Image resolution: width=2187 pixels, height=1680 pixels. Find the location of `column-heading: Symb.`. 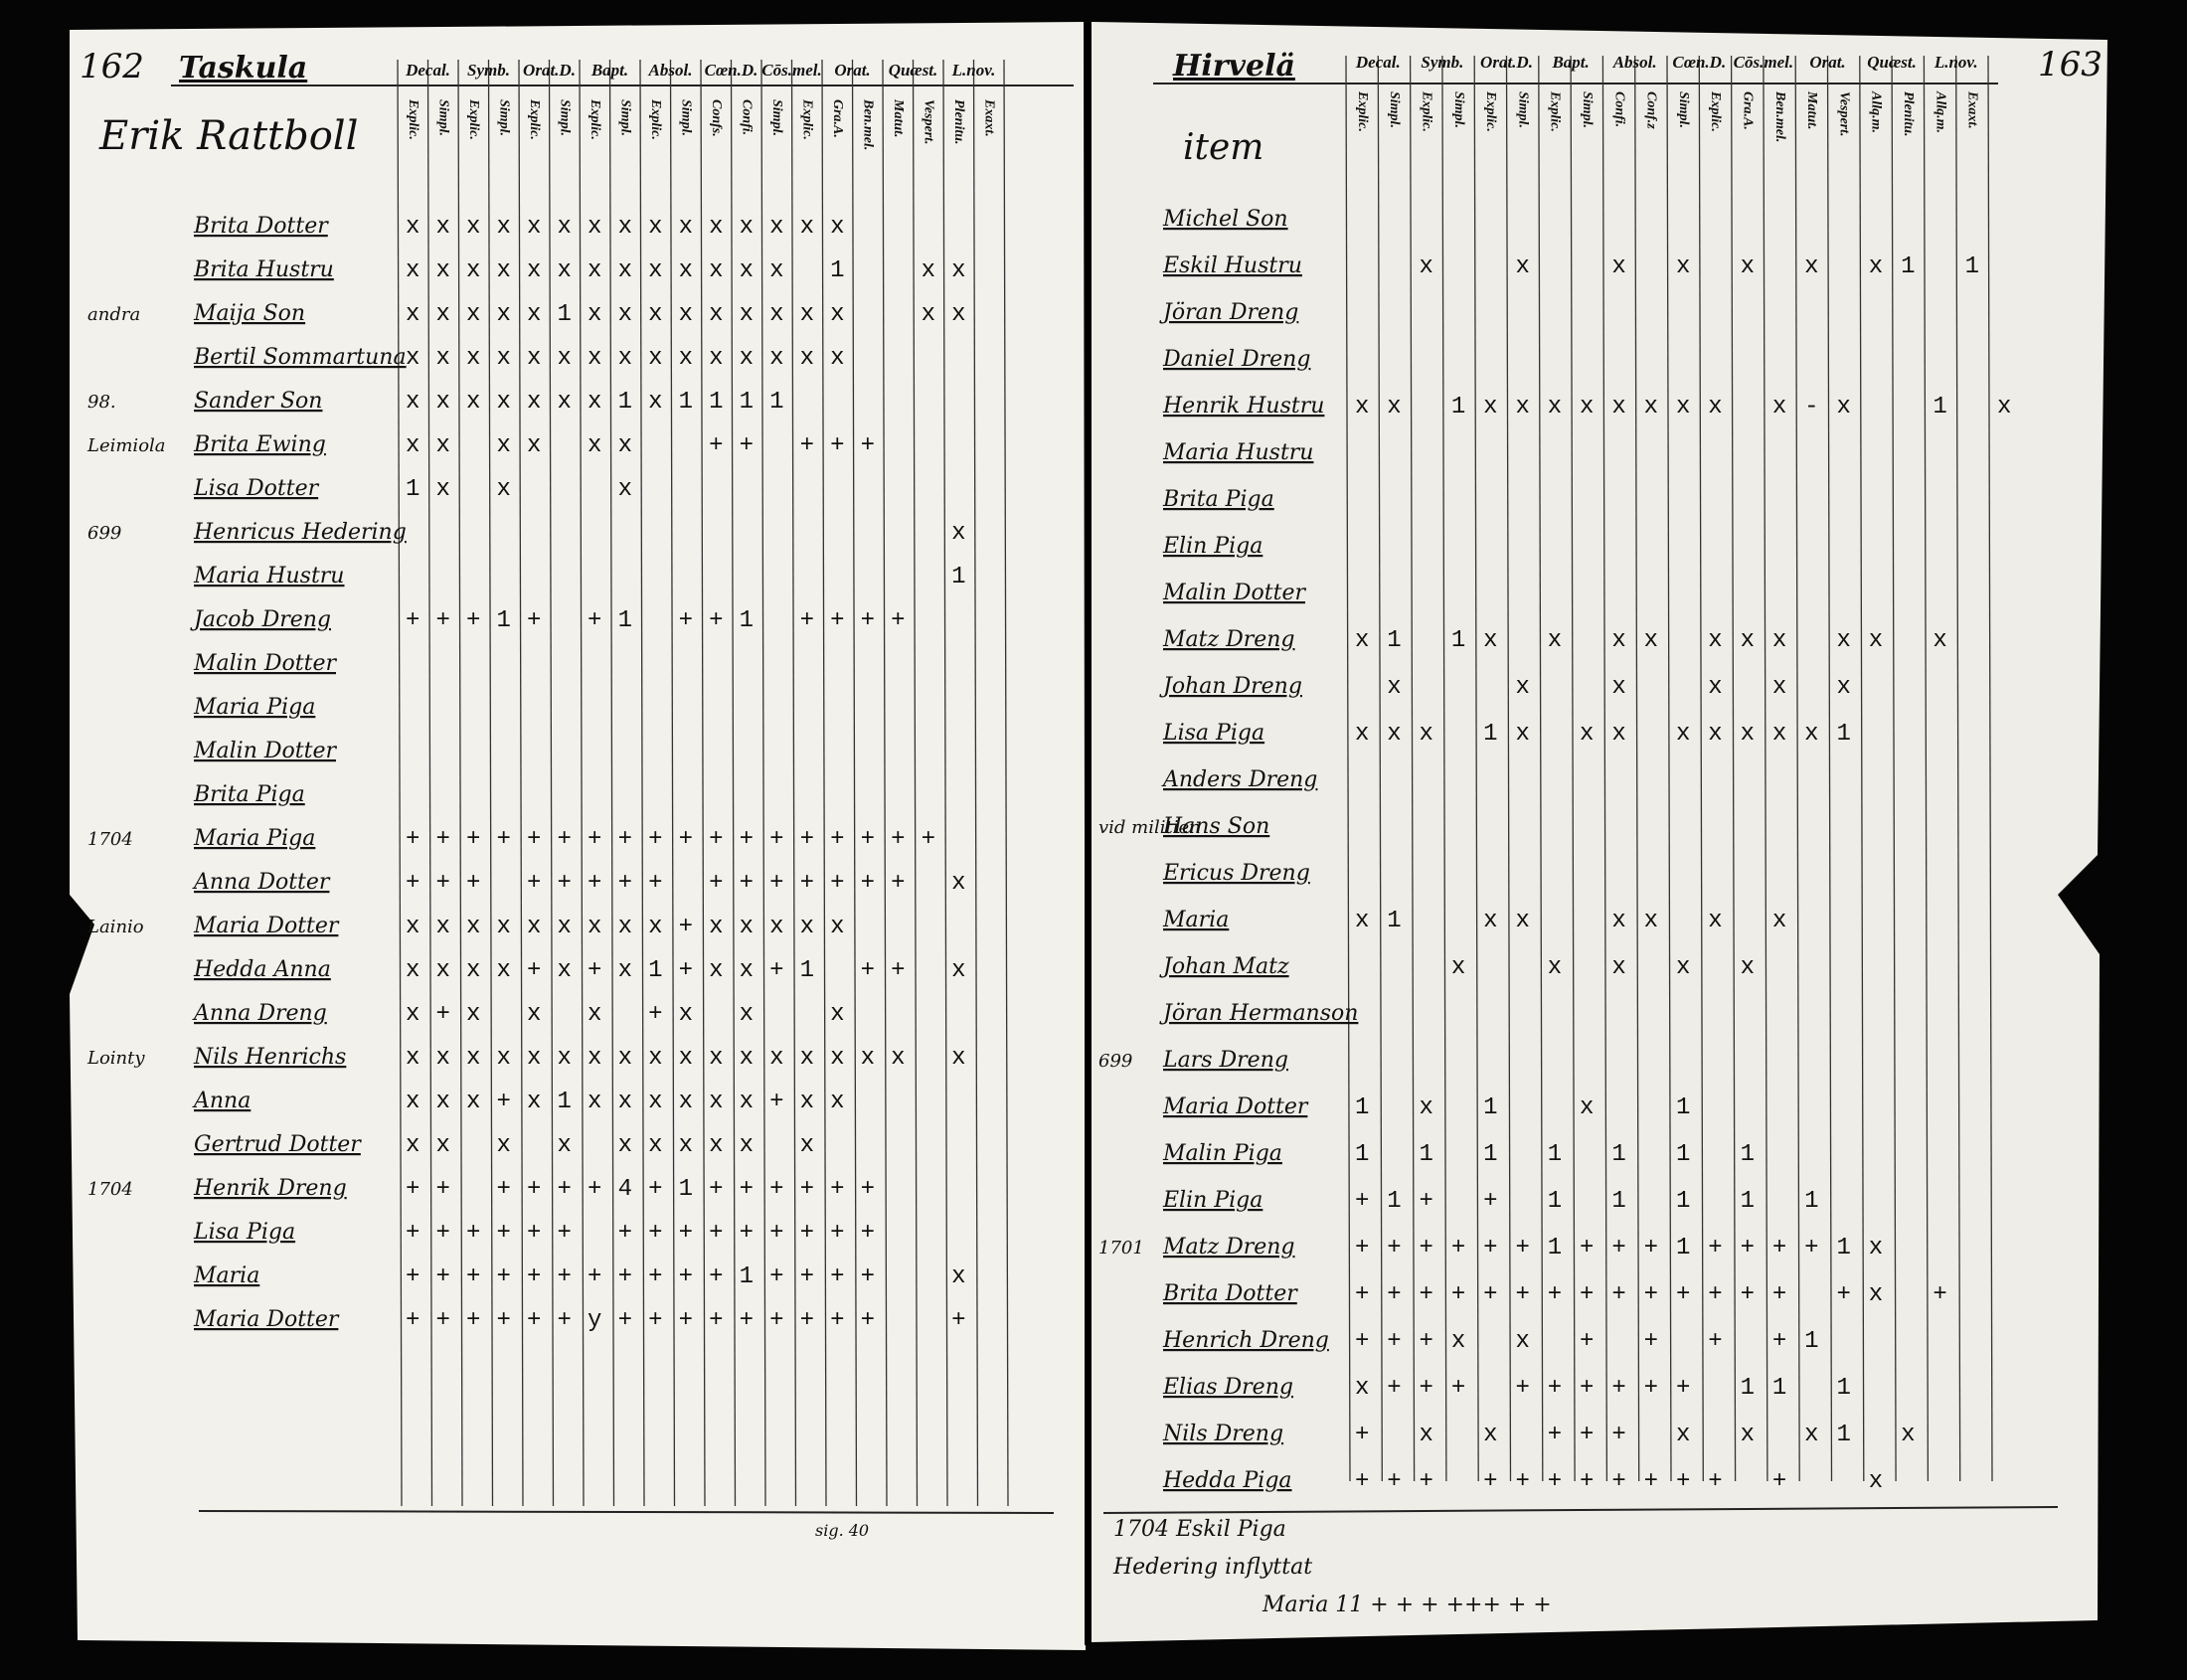

column-heading: Symb. is located at coordinates (1442, 62).